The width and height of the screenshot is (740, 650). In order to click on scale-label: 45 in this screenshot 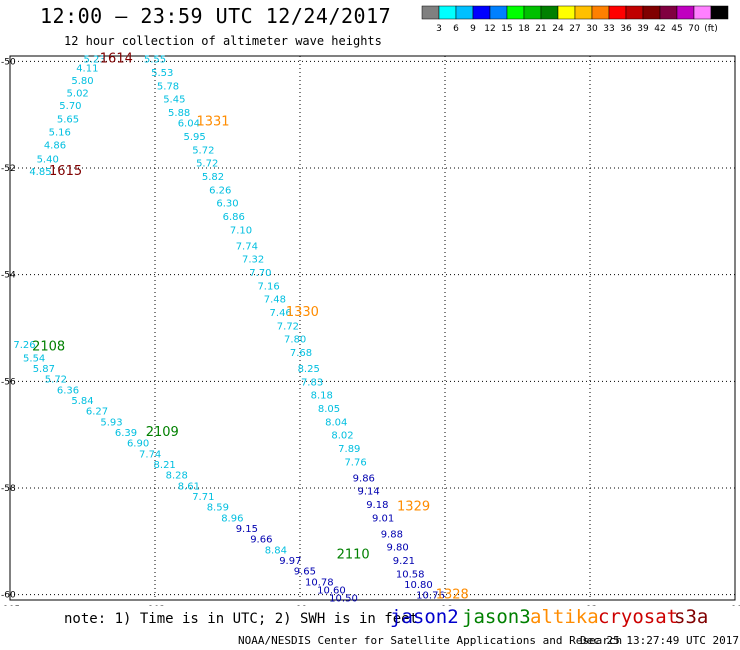, I will do `click(676, 29)`.